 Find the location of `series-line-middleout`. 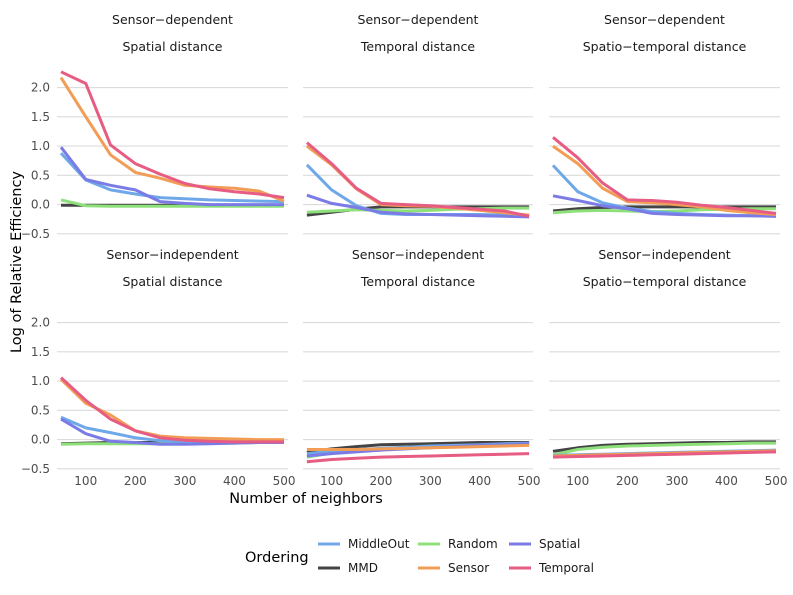

series-line-middleout is located at coordinates (172, 178).